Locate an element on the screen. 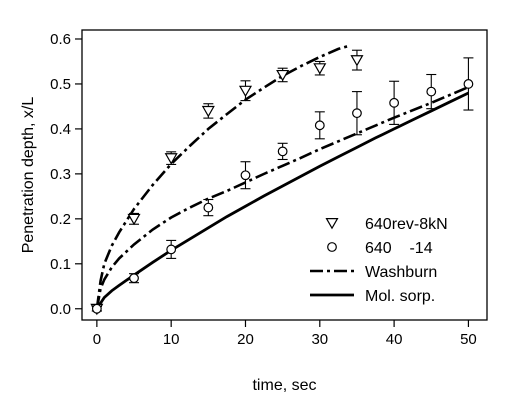  x-tick-label: 50 is located at coordinates (468, 339).